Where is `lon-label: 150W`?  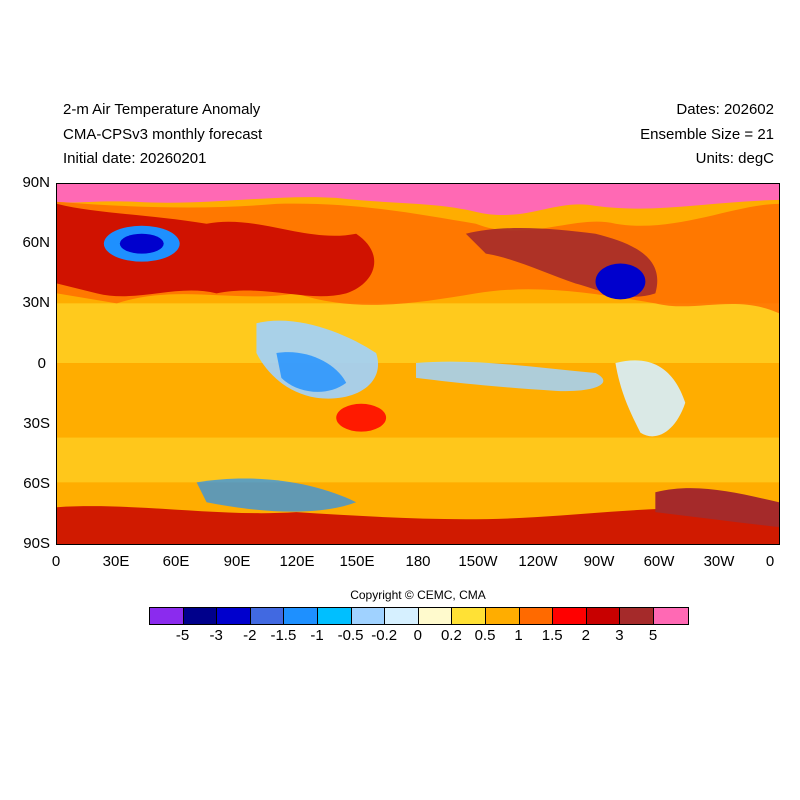
lon-label: 150W is located at coordinates (478, 561).